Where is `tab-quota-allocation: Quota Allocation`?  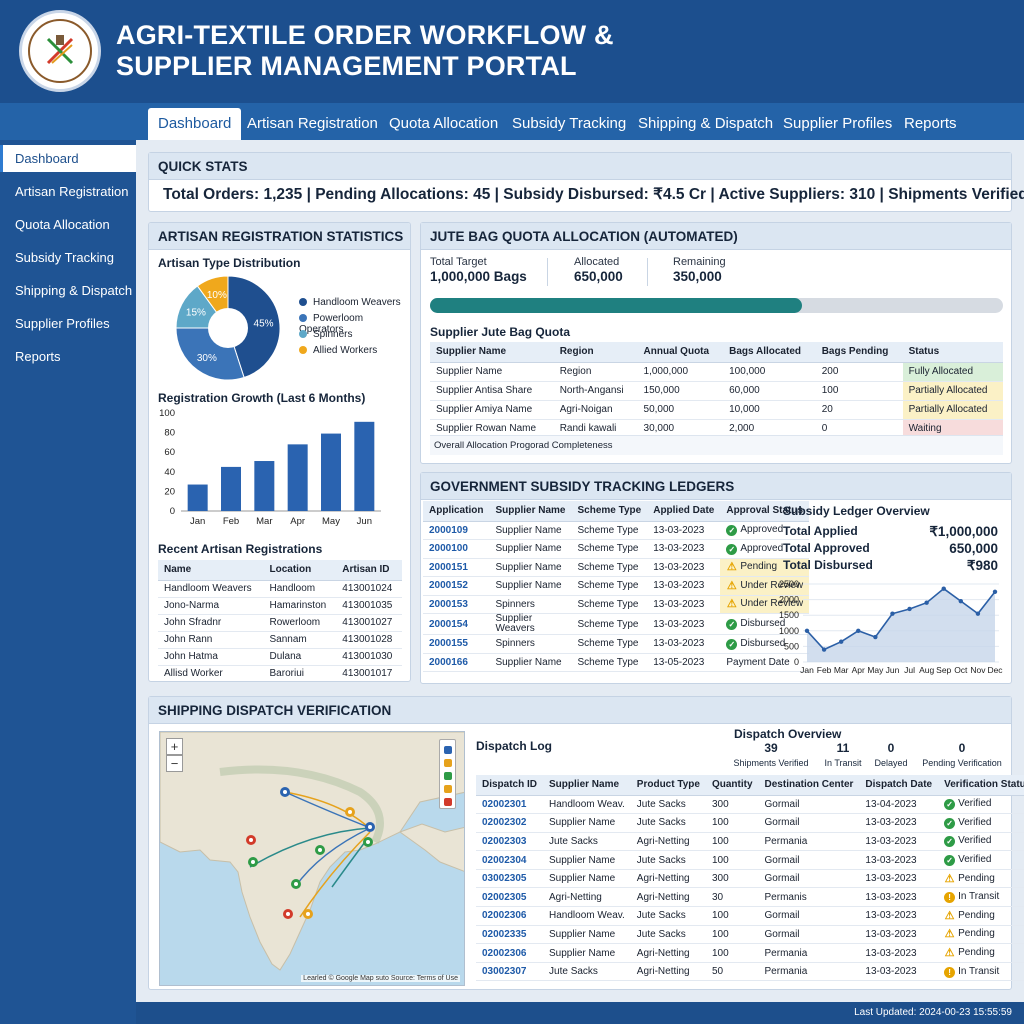
tab-quota-allocation: Quota Allocation is located at coordinates (444, 123).